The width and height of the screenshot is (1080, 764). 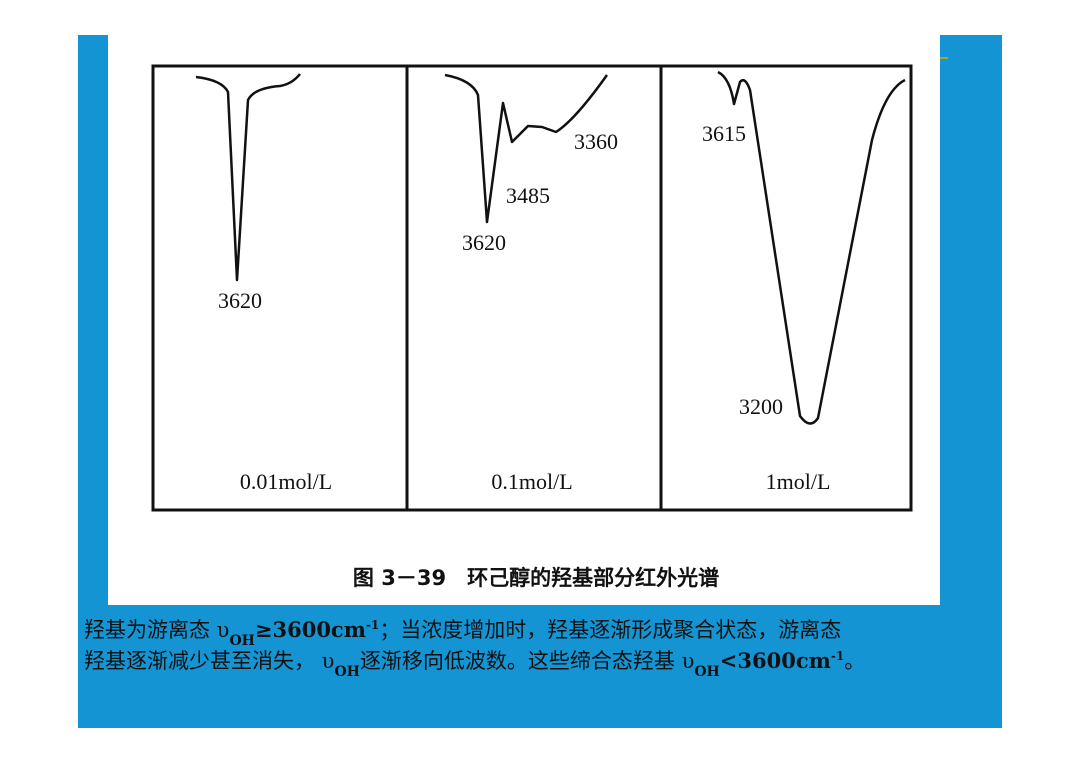 I want to click on text: <3600cm, so click(x=775, y=660).